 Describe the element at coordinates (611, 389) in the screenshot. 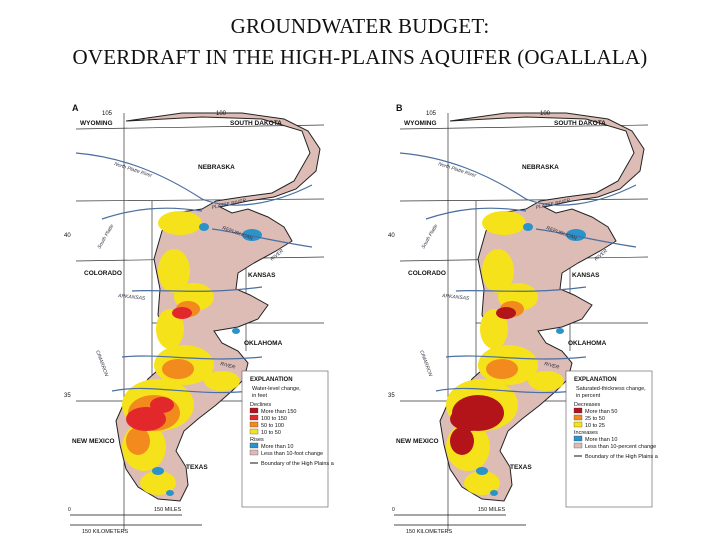

I see `legend-subheading: Saturated-thickness change,` at that location.